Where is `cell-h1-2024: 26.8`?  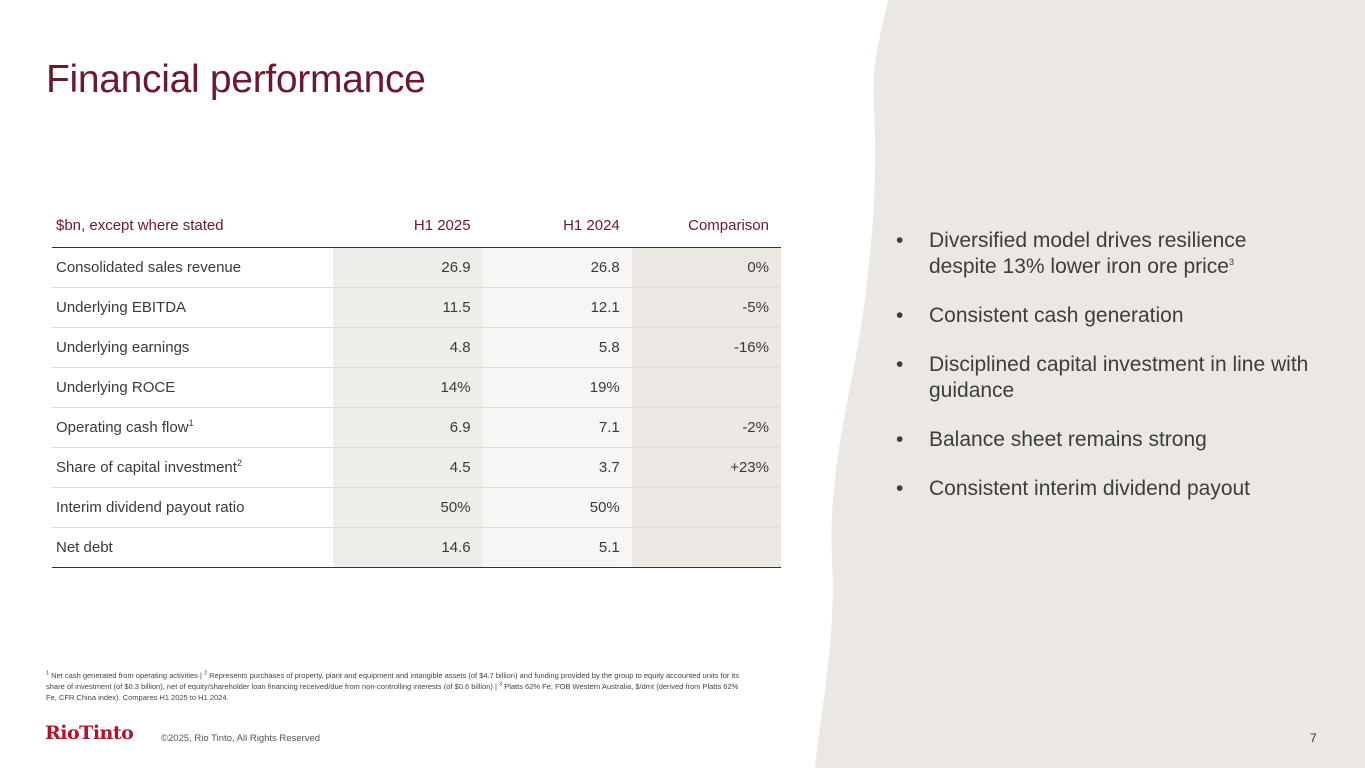 cell-h1-2024: 26.8 is located at coordinates (557, 267).